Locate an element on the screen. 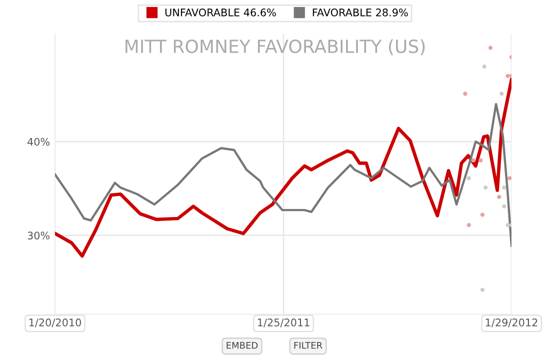 This screenshot has width=550, height=355. y-tick-label: 40% is located at coordinates (38, 142).